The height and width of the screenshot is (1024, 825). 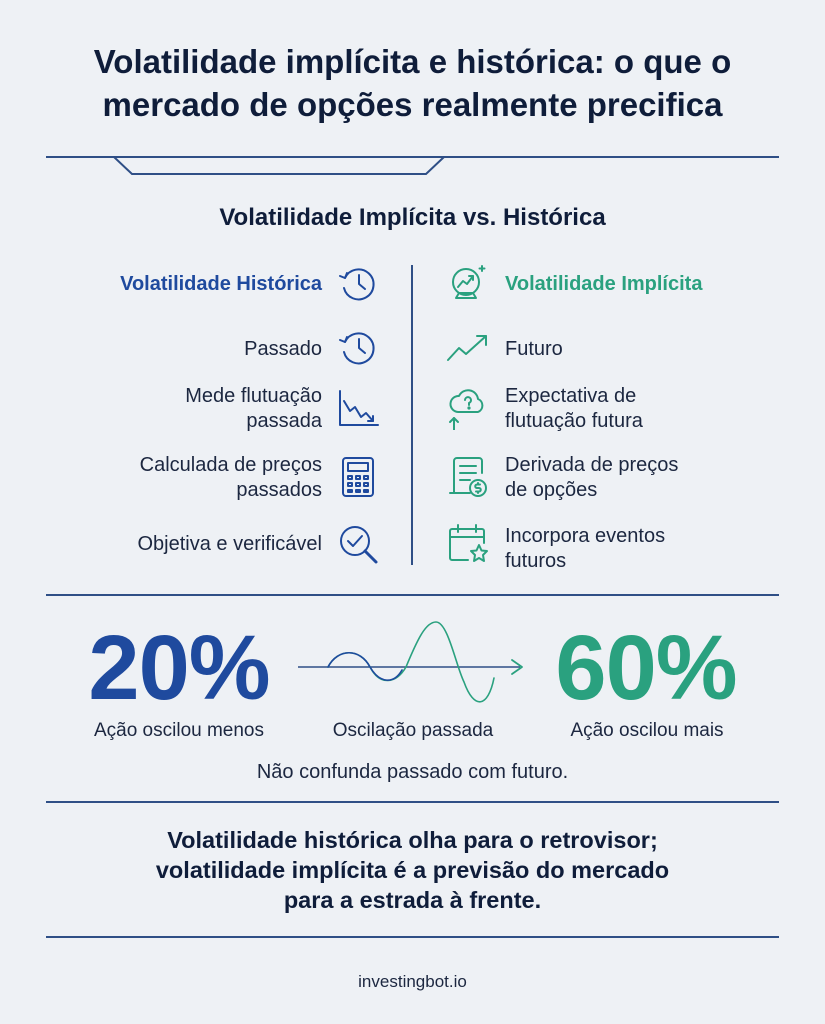 I want to click on quote-line-3: para a estrada à frente., so click(x=412, y=900).